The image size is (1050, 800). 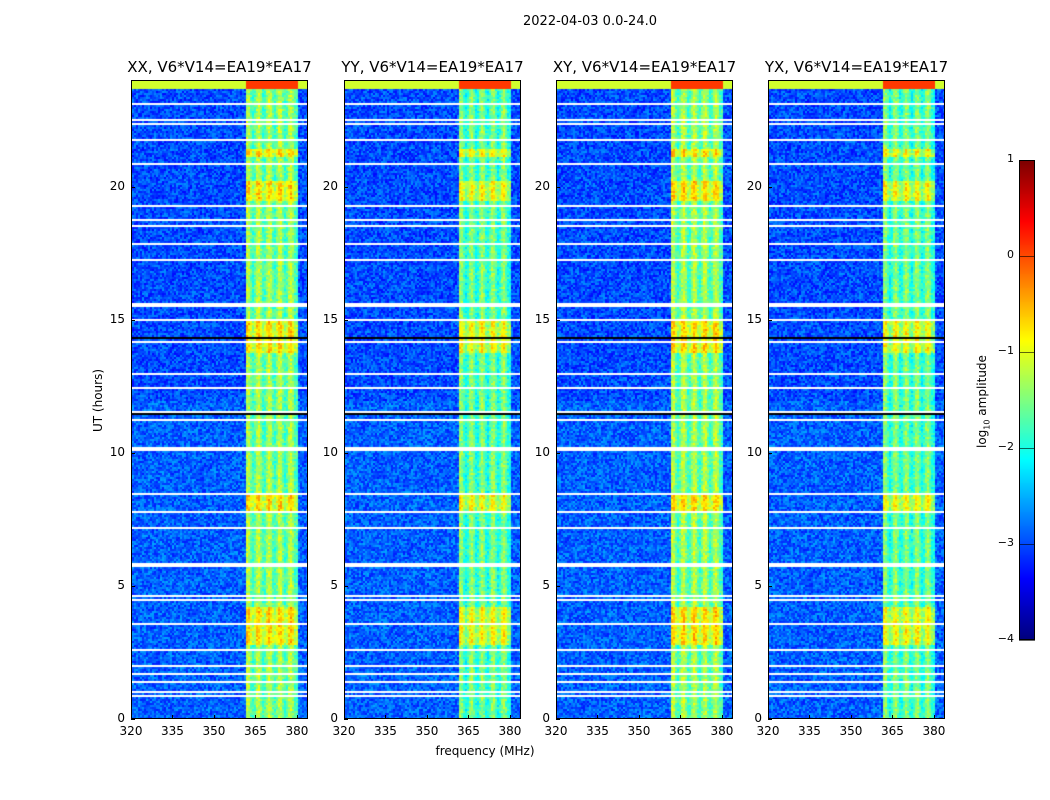 I want to click on panel-title: YX, V6*V14=EA19*EA17, so click(x=856, y=67).